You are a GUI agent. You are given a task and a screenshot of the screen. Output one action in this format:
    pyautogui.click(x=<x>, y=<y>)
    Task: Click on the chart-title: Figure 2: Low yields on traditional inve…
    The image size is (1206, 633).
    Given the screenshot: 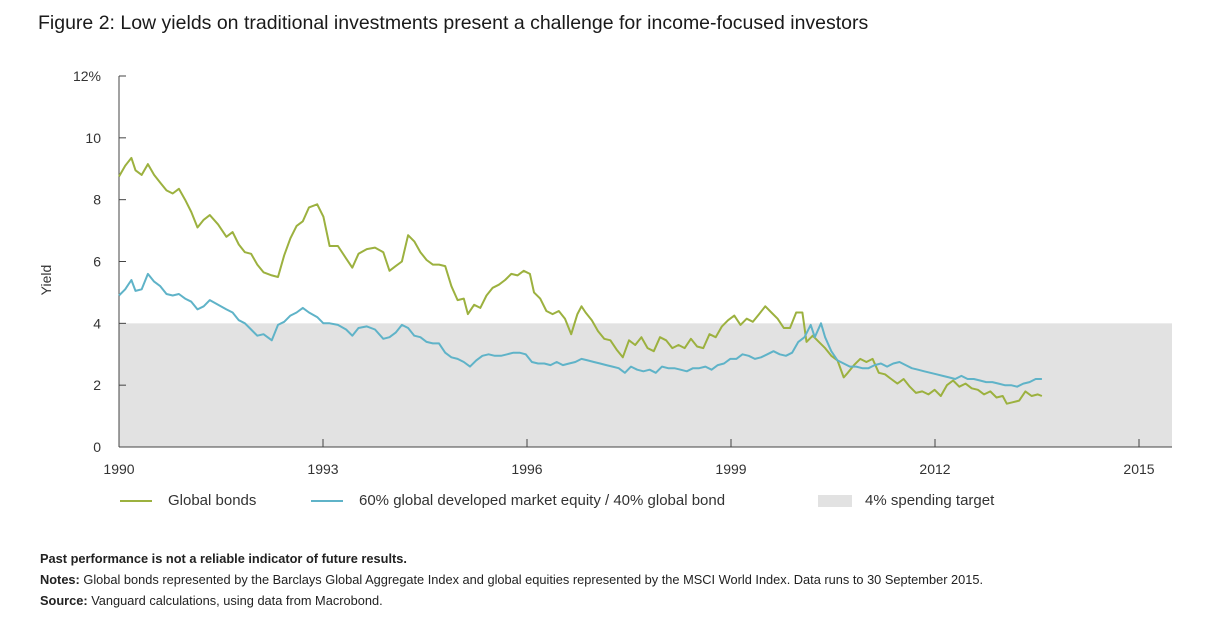 What is the action you would take?
    pyautogui.click(x=453, y=23)
    